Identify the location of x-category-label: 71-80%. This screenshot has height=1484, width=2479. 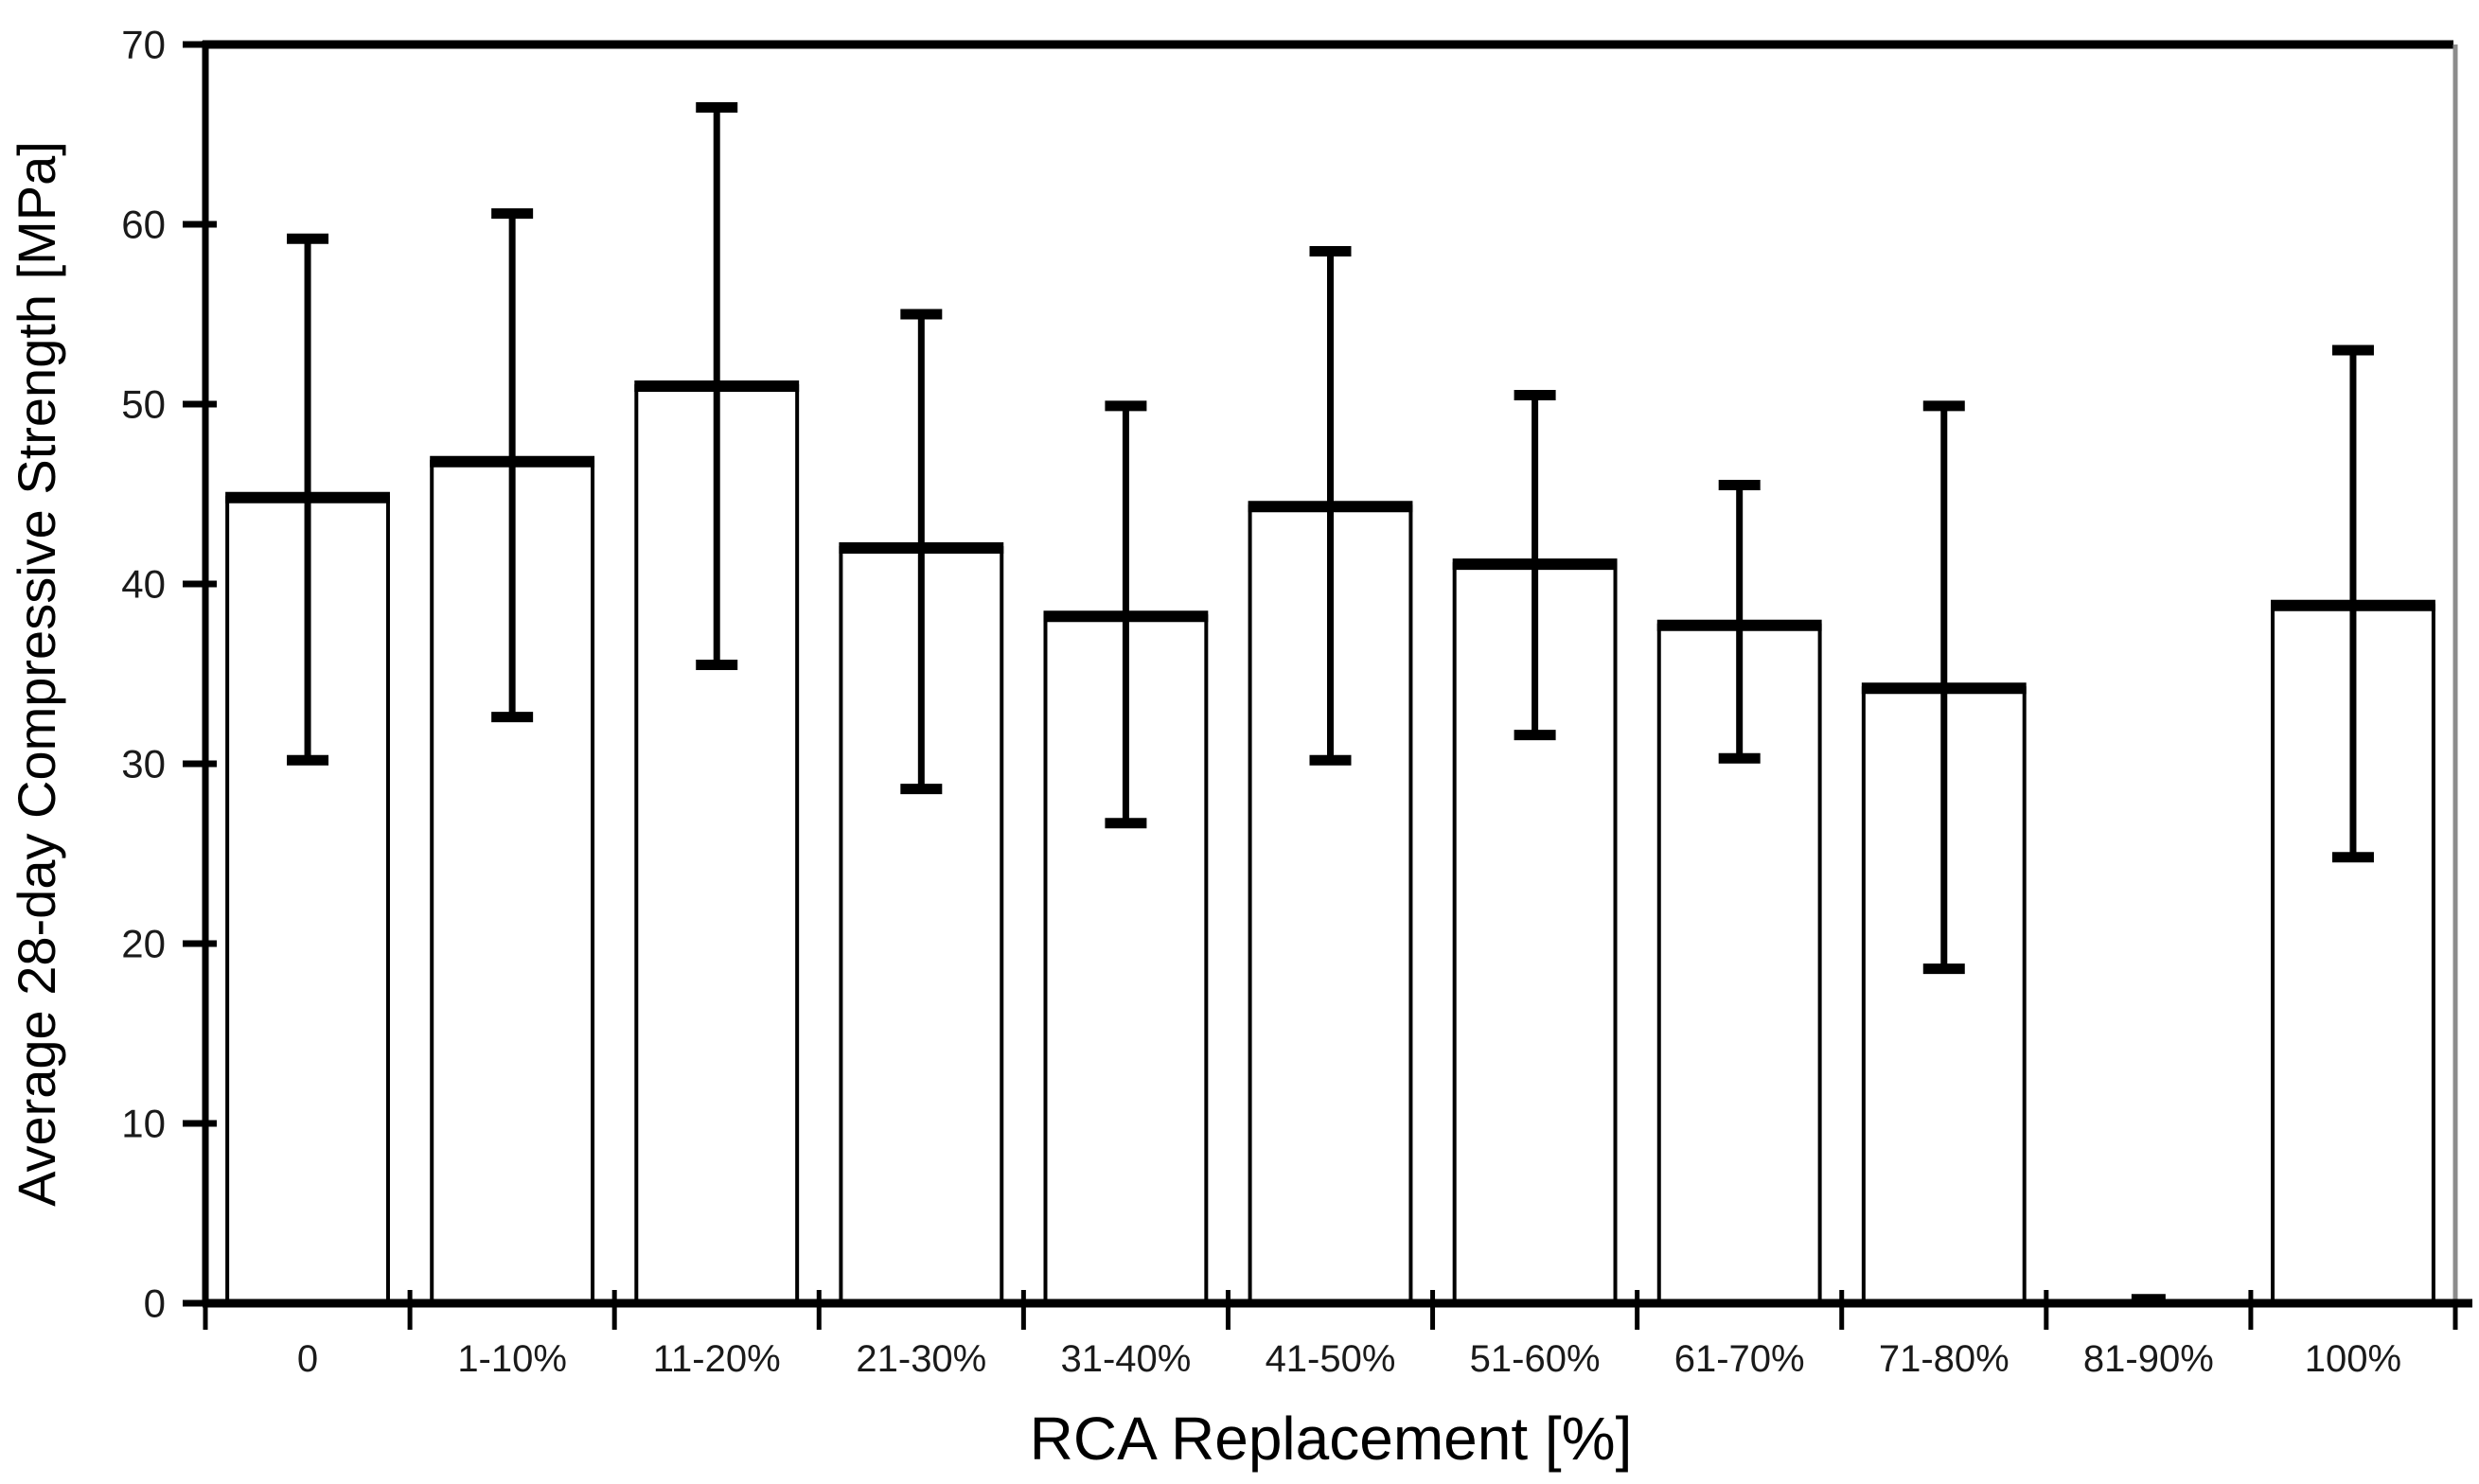
(1944, 1359).